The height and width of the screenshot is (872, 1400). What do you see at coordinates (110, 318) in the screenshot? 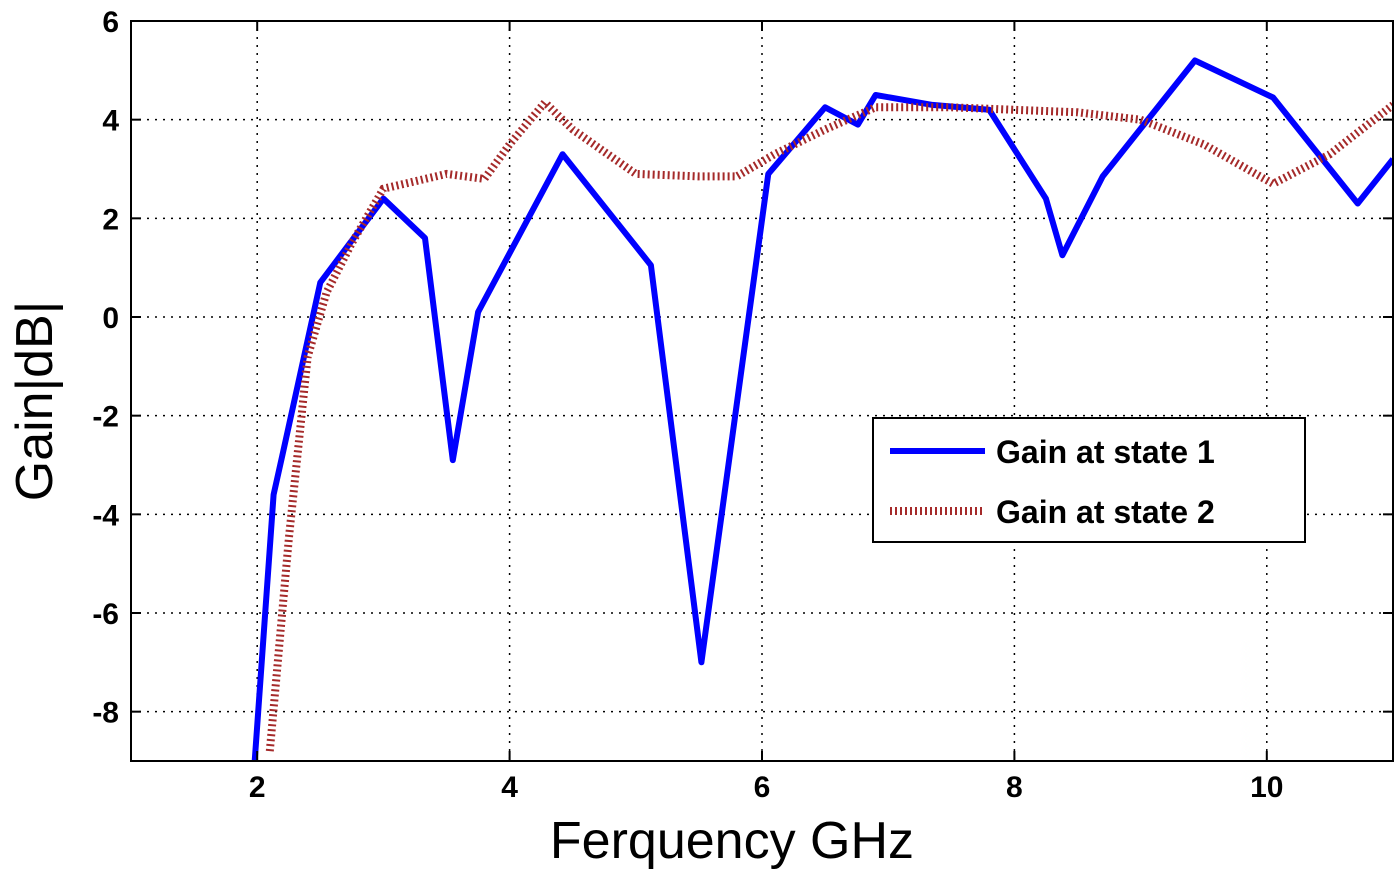
I see `y-tick-label: 0` at bounding box center [110, 318].